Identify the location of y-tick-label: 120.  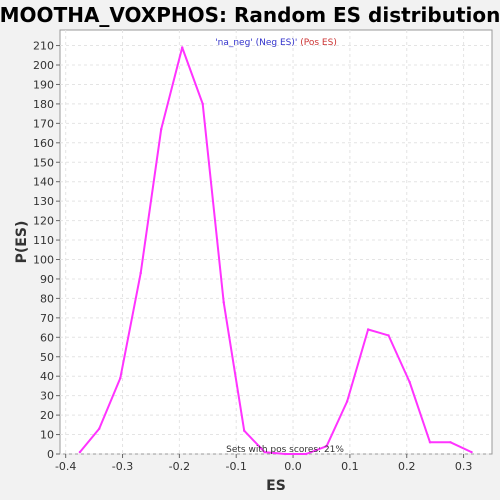
(43, 221).